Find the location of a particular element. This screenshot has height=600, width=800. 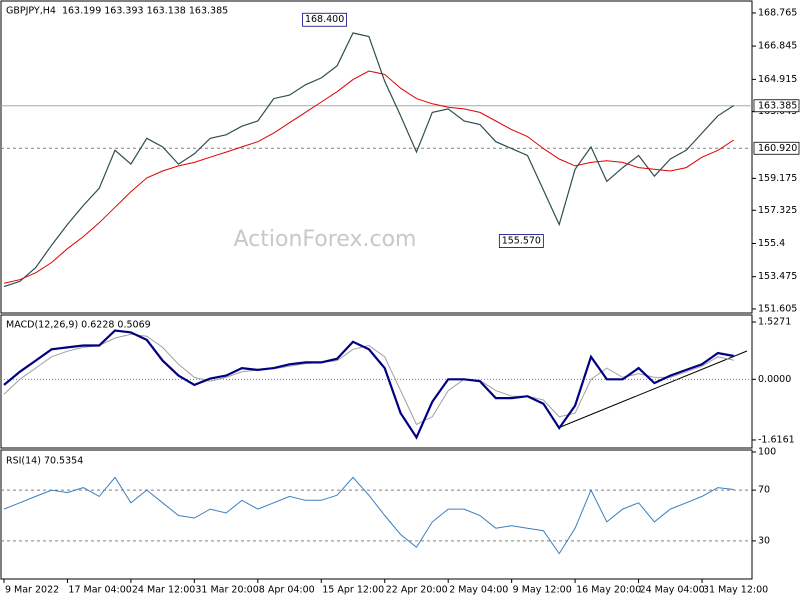

x-tick-label: 2 May 04:00 is located at coordinates (478, 590).